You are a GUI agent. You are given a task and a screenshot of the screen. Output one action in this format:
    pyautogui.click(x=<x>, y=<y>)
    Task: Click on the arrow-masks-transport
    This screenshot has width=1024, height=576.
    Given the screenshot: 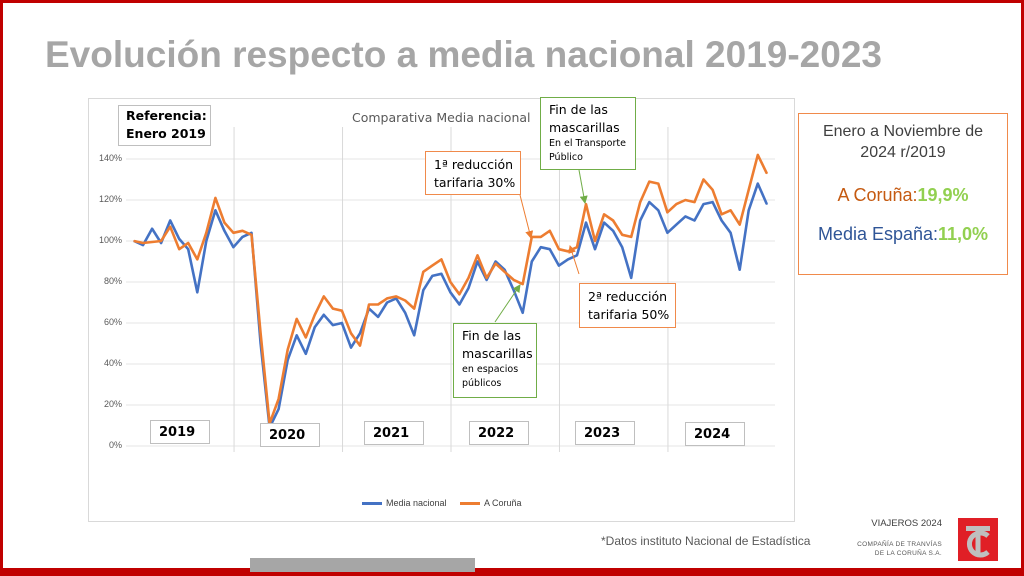 What is the action you would take?
    pyautogui.click(x=583, y=186)
    